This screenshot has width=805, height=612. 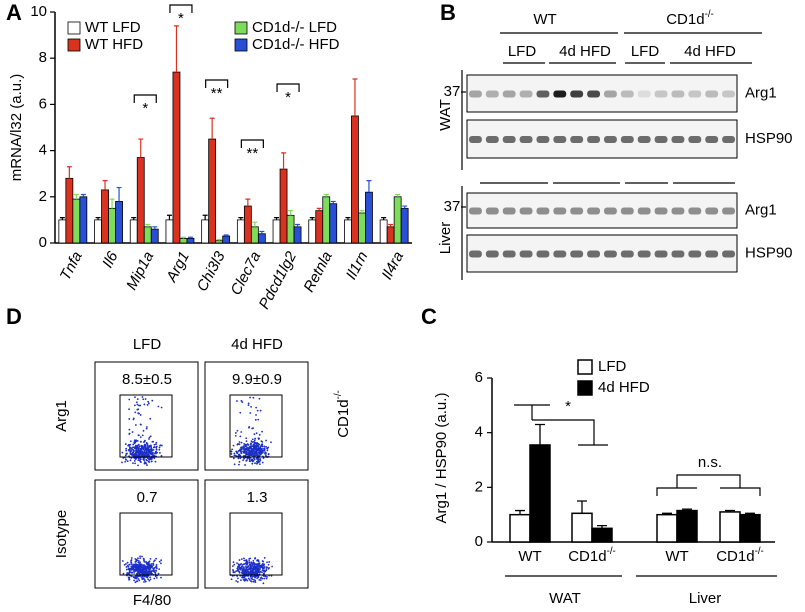 What do you see at coordinates (147, 497) in the screenshot?
I see `gate-value: 0.7` at bounding box center [147, 497].